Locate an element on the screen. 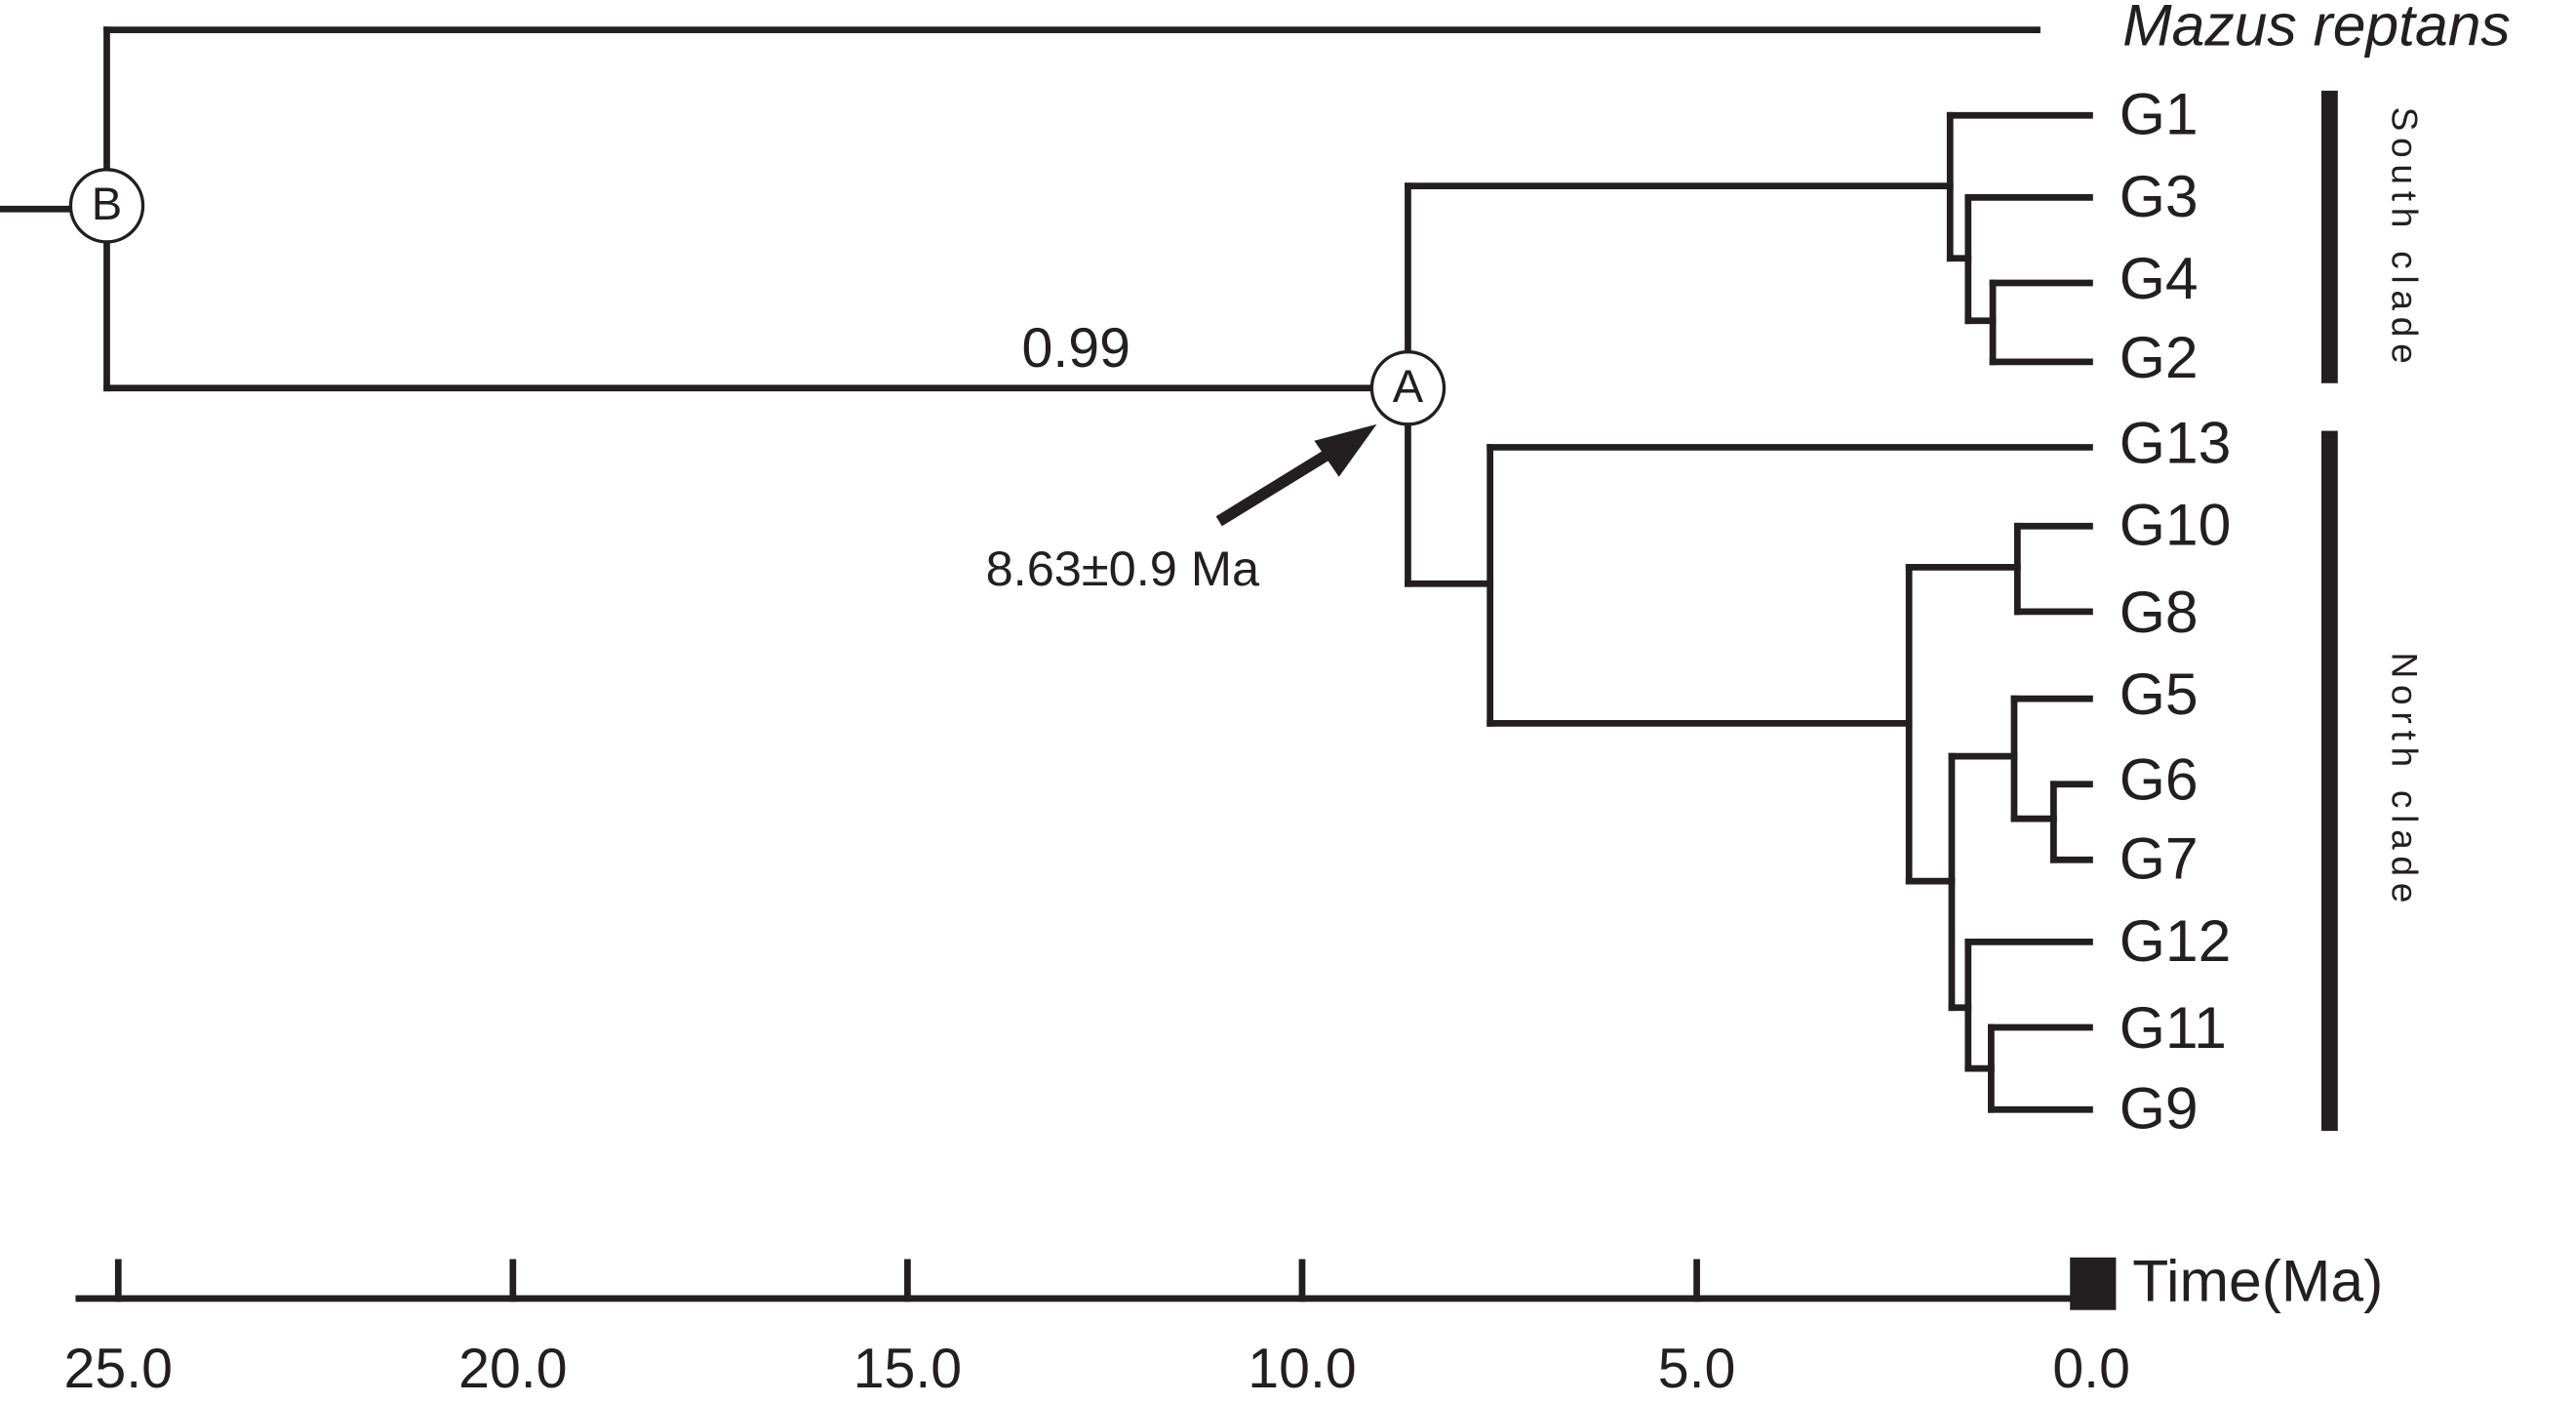 The height and width of the screenshot is (1404, 2576). leaf-label: G4 is located at coordinates (2159, 278).